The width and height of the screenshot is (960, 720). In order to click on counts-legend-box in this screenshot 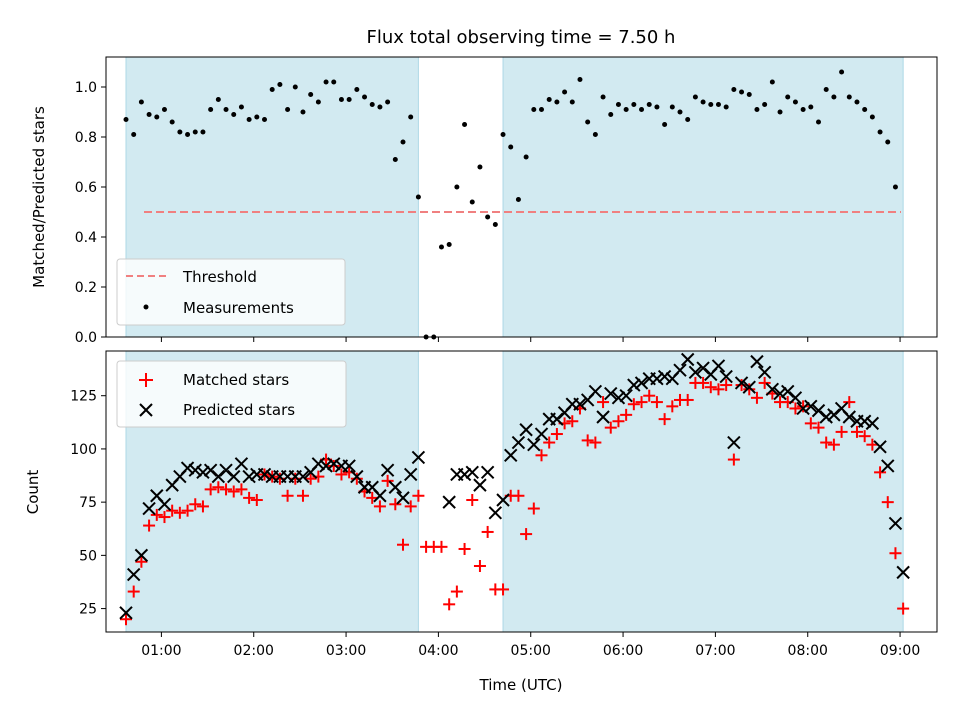, I will do `click(231, 394)`.